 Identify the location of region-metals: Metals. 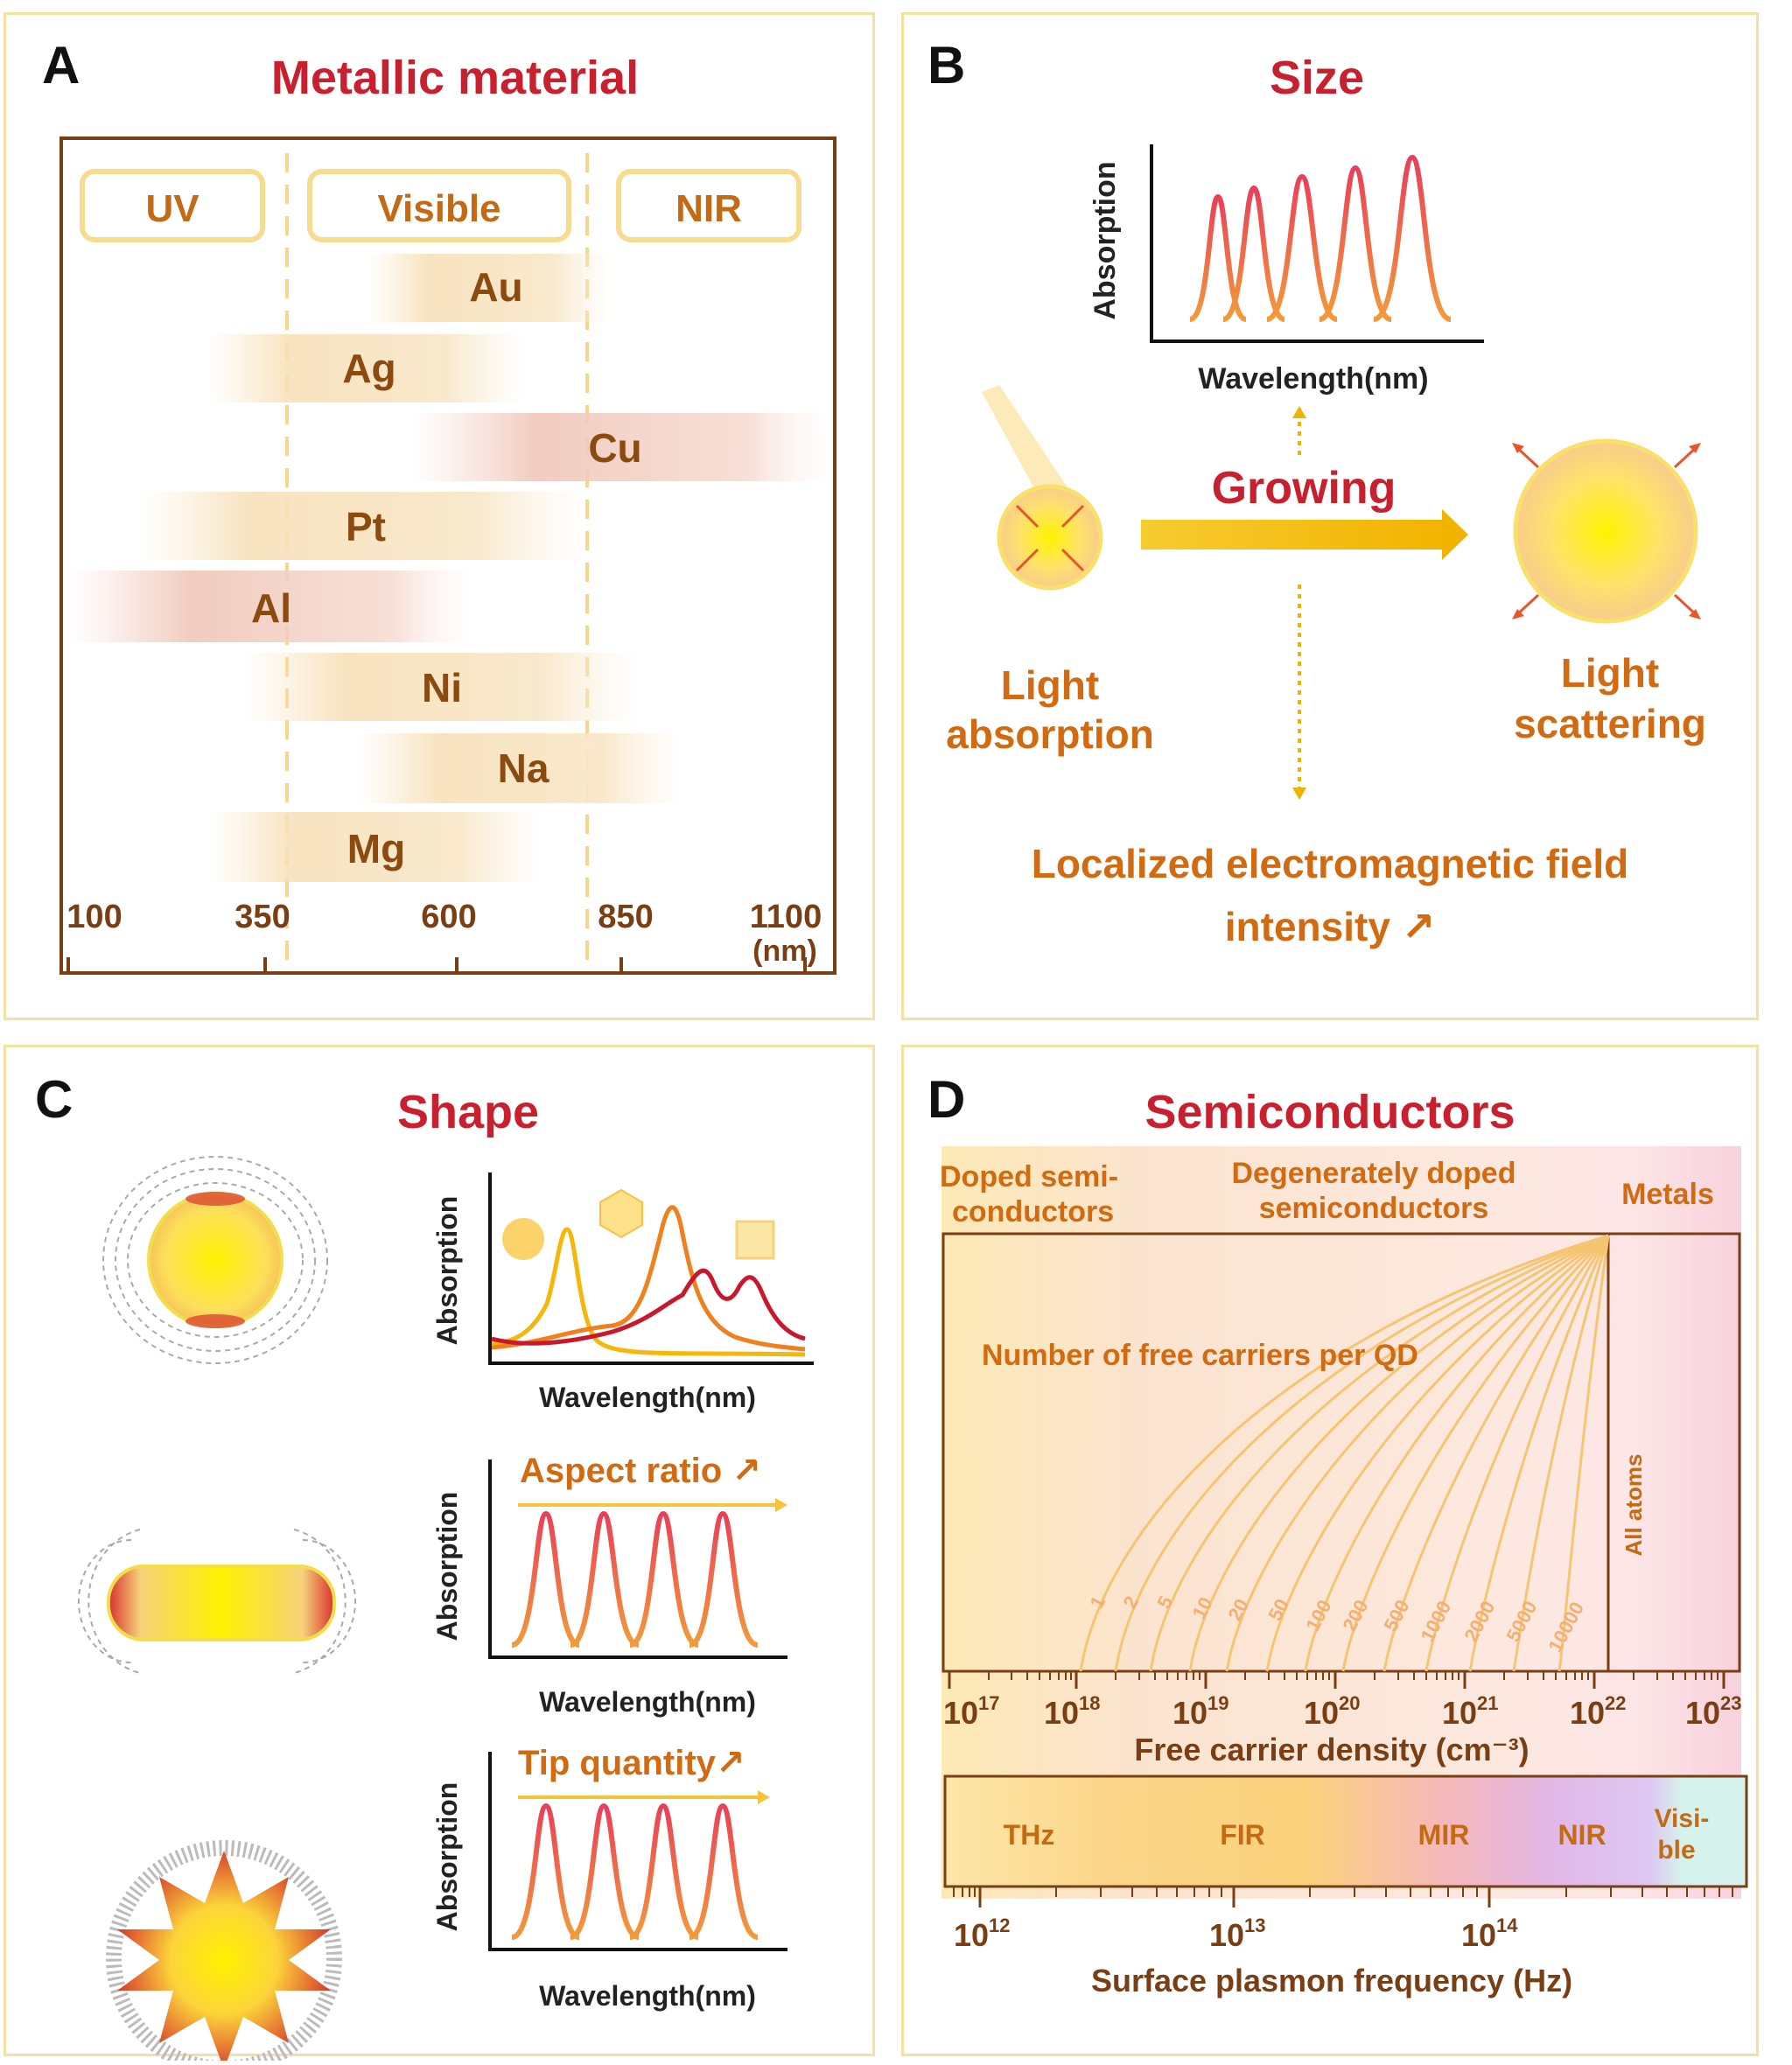
(1667, 1194).